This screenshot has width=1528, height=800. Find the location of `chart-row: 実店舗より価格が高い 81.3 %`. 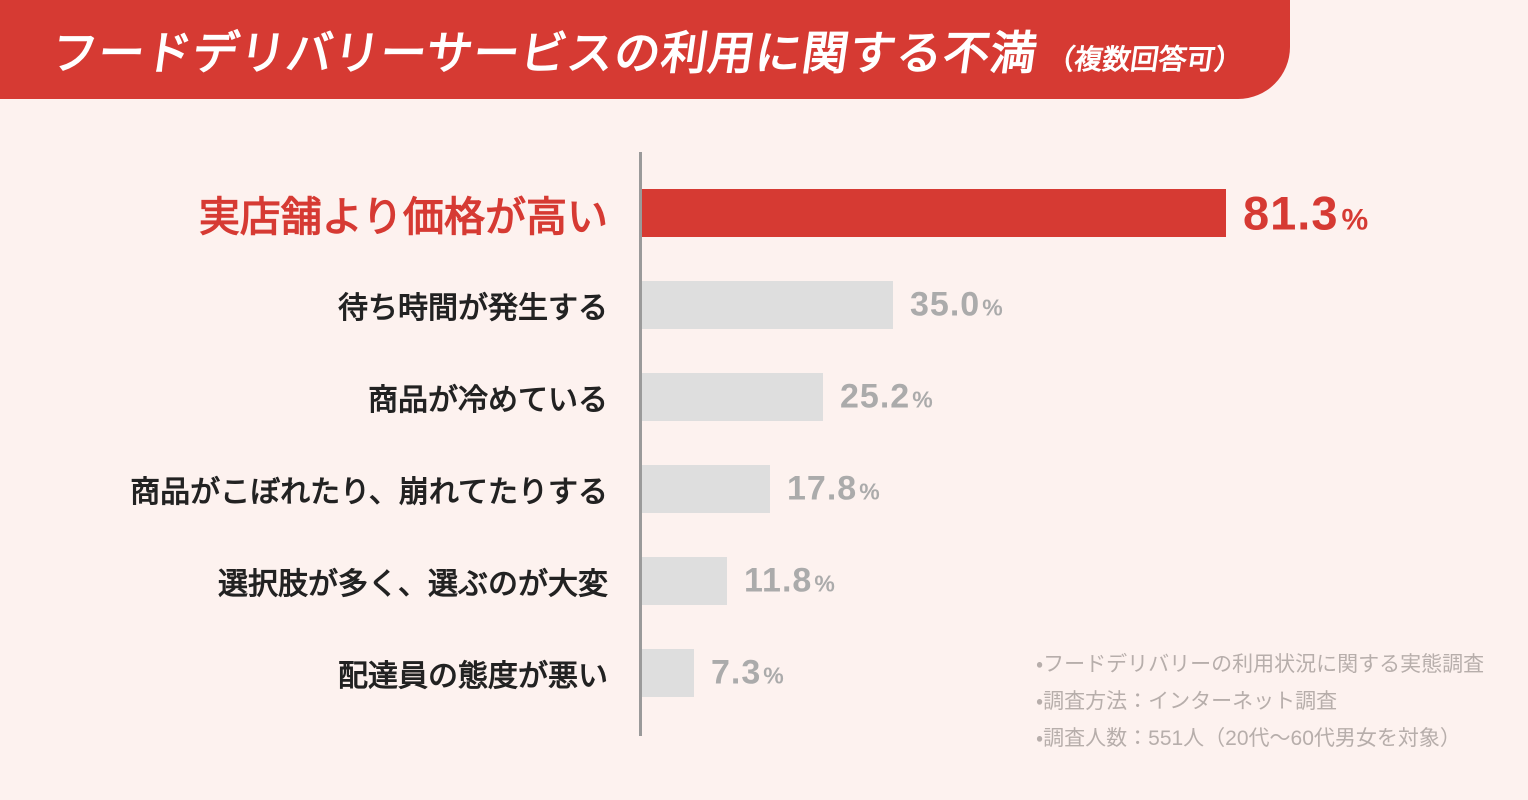

chart-row: 実店舗より価格が高い 81.3 % is located at coordinates (764, 214).